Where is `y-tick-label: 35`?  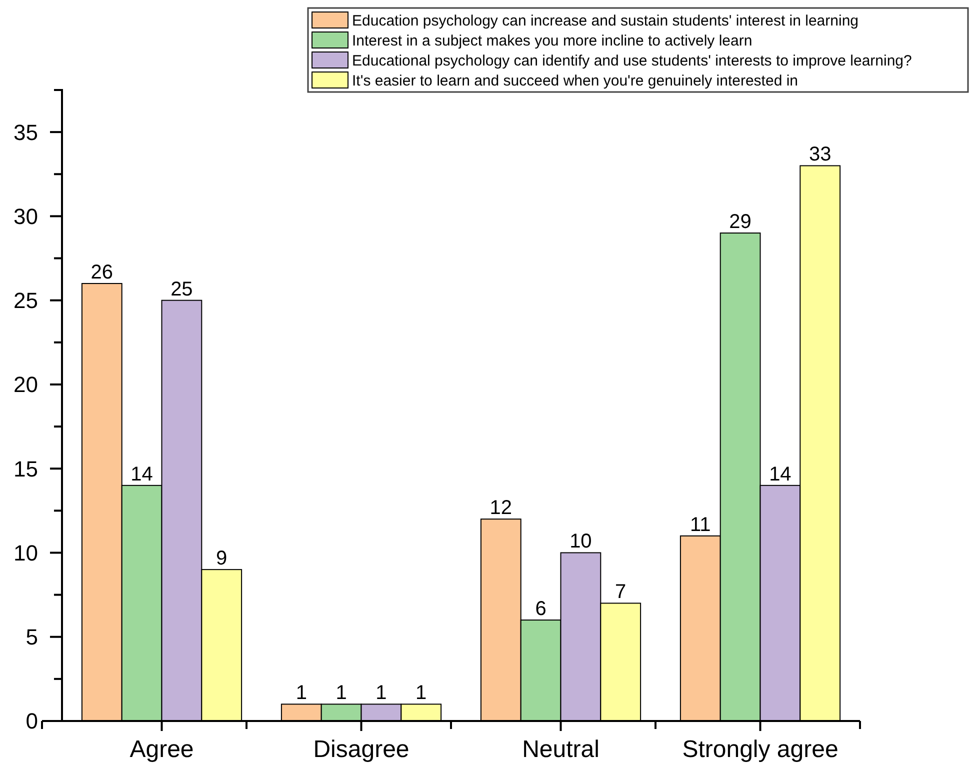
y-tick-label: 35 is located at coordinates (26, 132).